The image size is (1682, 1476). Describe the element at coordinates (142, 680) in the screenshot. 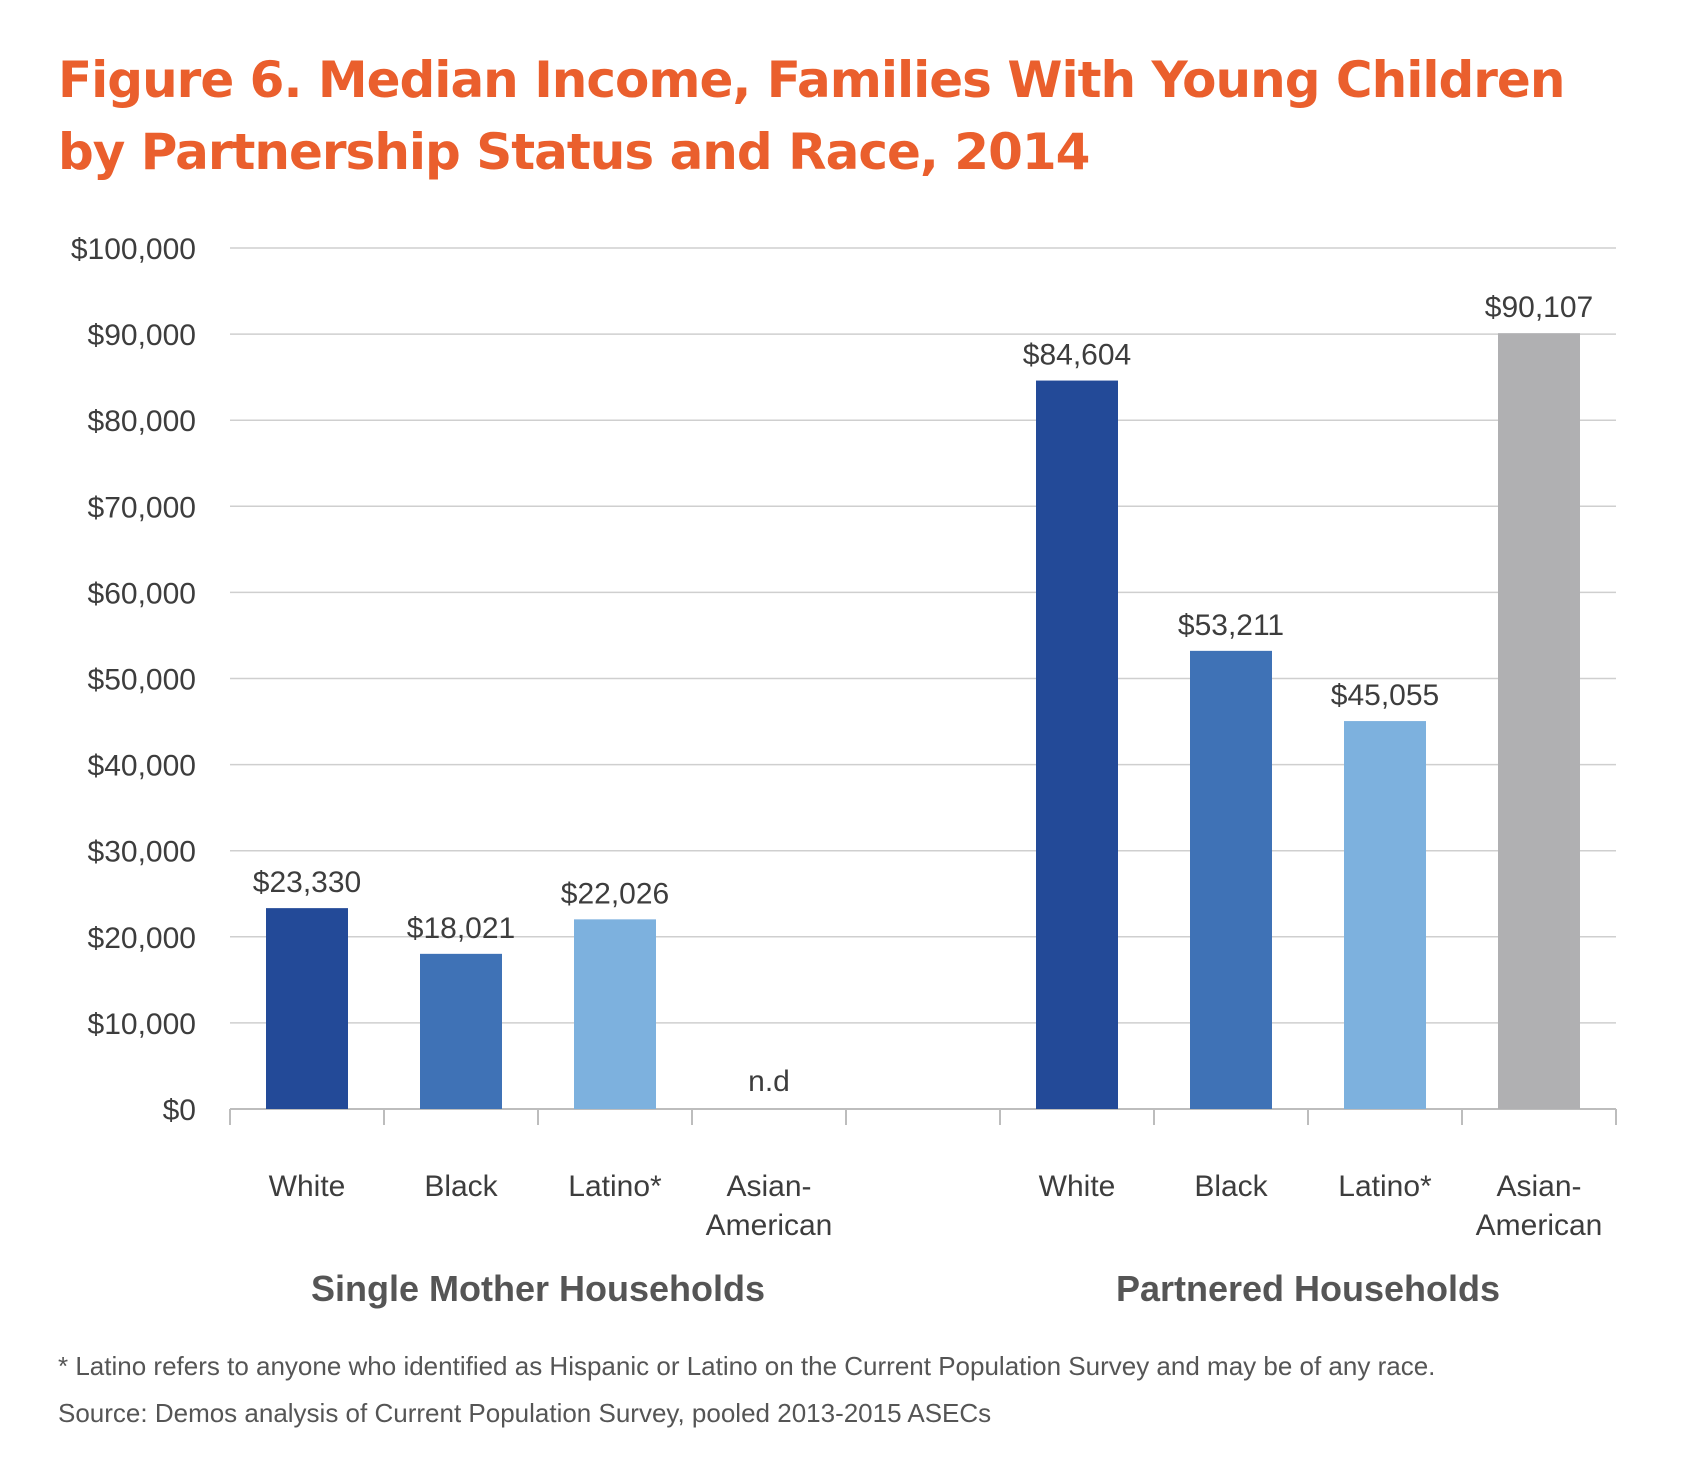

I see `y-tick-label: $50,000` at that location.